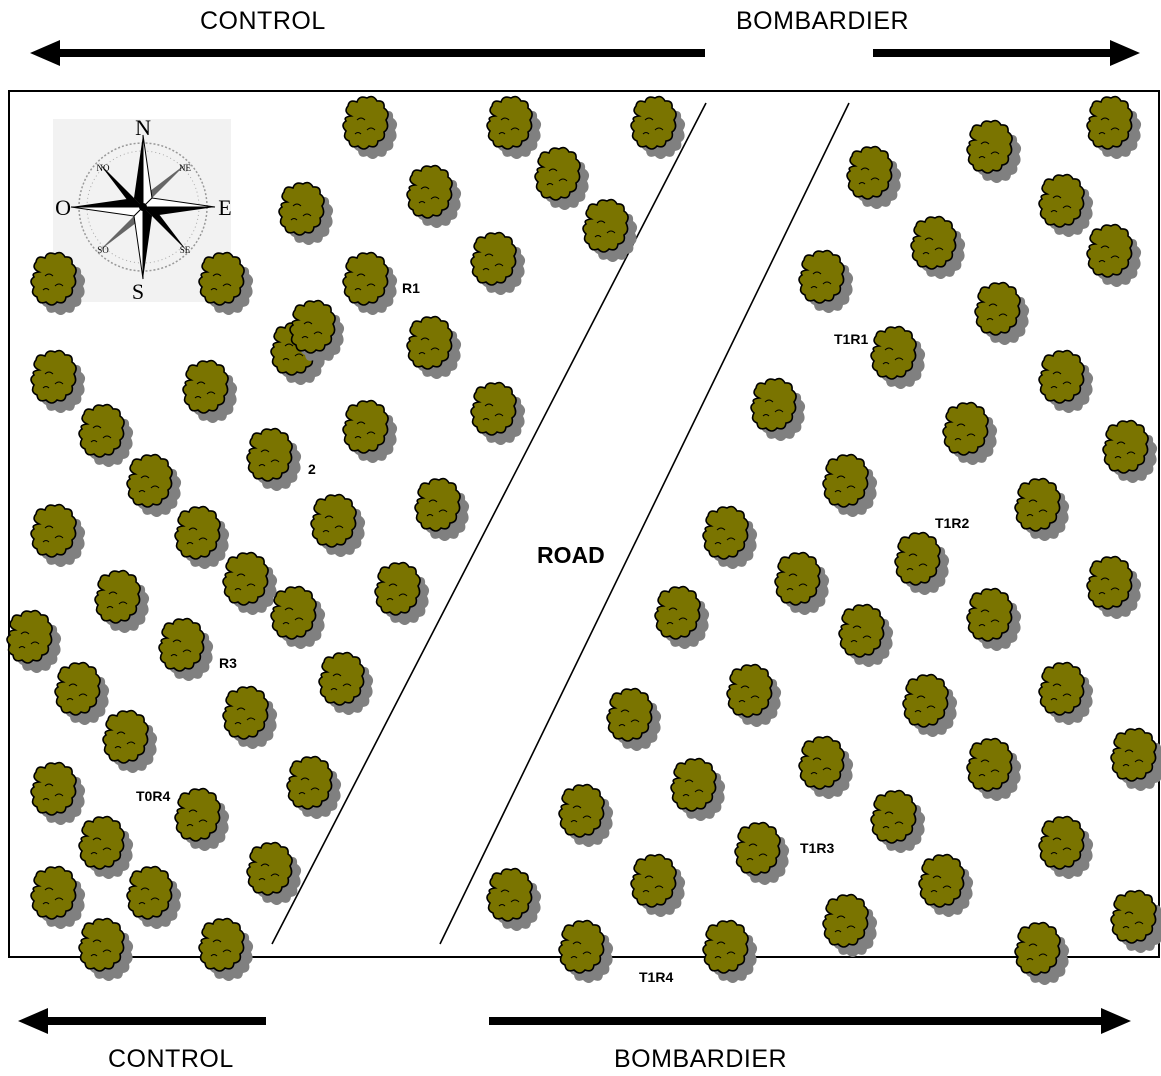  What do you see at coordinates (228, 663) in the screenshot?
I see `plot-label-r3: R3` at bounding box center [228, 663].